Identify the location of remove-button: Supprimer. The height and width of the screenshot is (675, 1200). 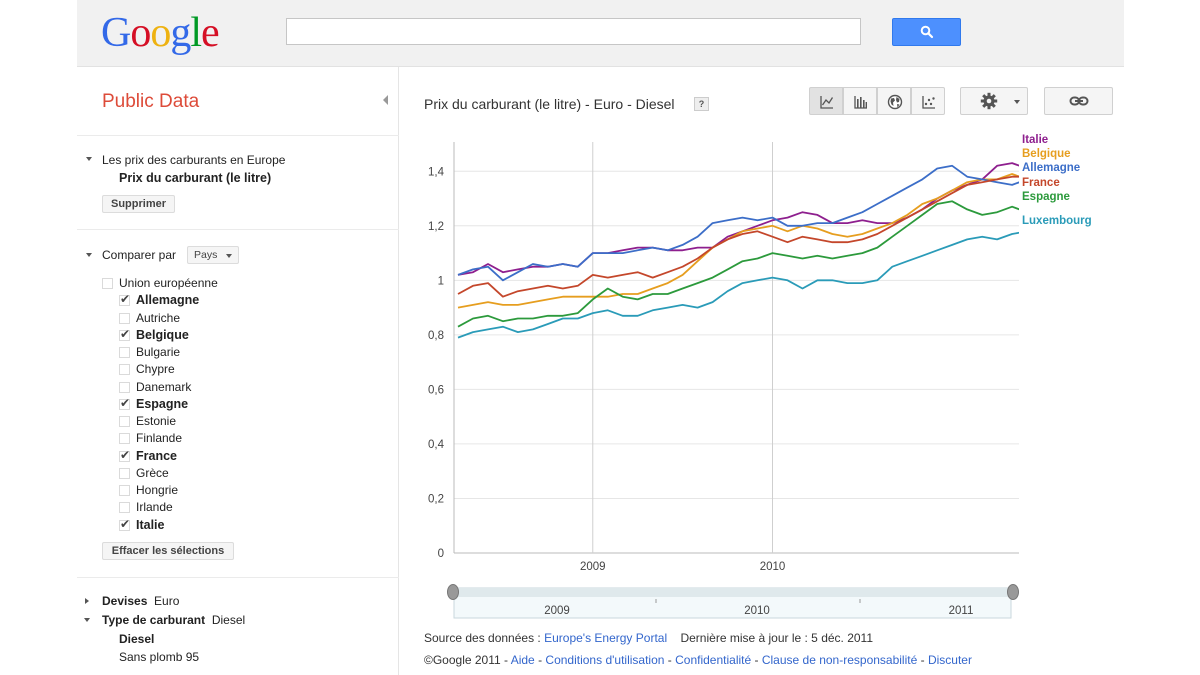
(138, 204).